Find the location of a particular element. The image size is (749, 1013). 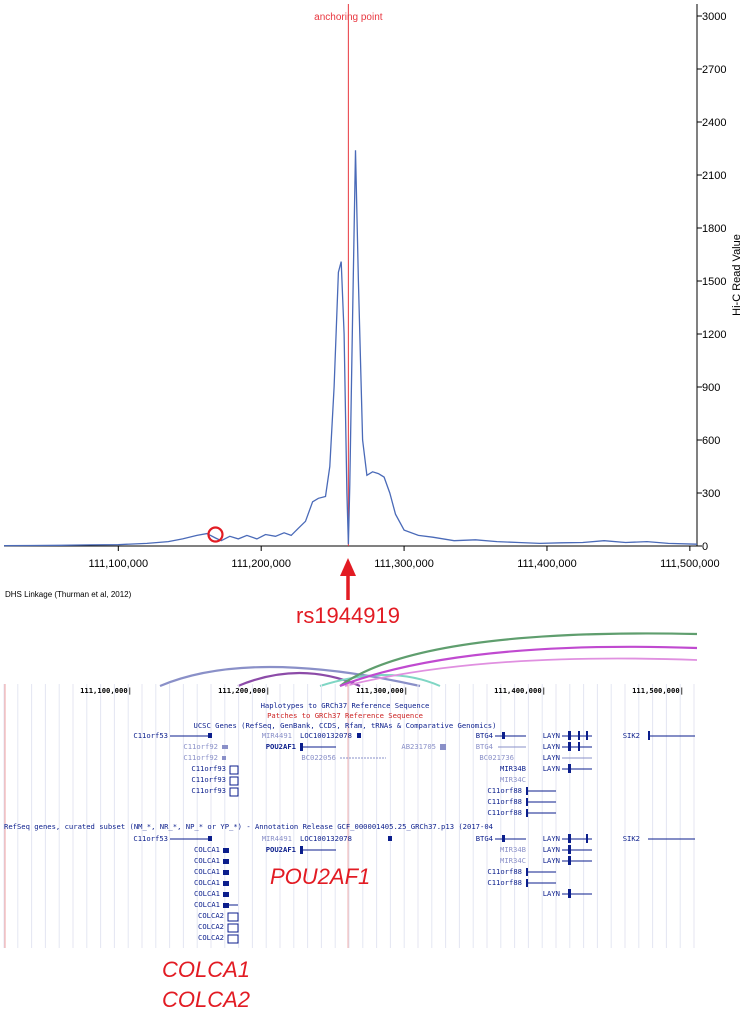

y-tick-label: 1800 is located at coordinates (714, 229).